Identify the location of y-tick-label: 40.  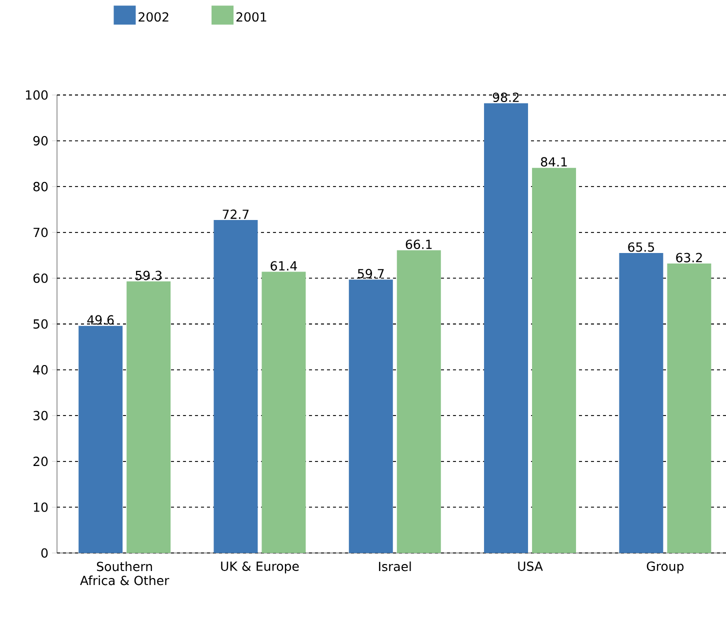
(40, 370).